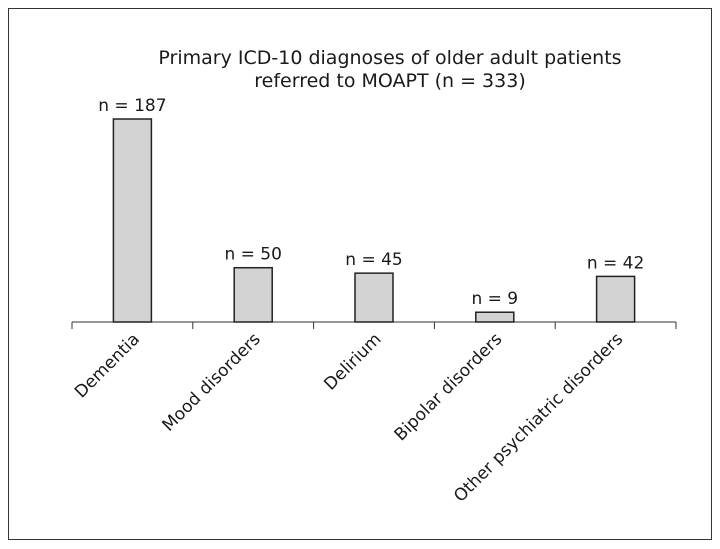  What do you see at coordinates (107, 365) in the screenshot?
I see `x-tick-label: Dementia` at bounding box center [107, 365].